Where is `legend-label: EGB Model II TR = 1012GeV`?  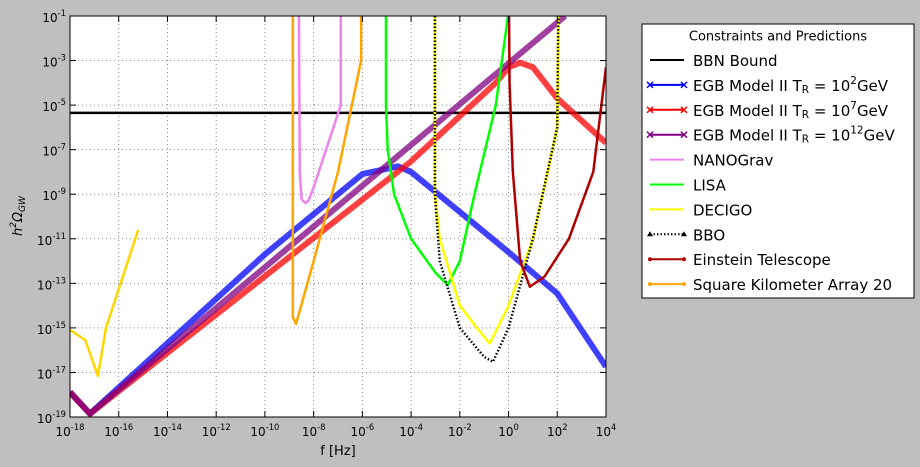 legend-label: EGB Model II TR = 1012GeV is located at coordinates (794, 135).